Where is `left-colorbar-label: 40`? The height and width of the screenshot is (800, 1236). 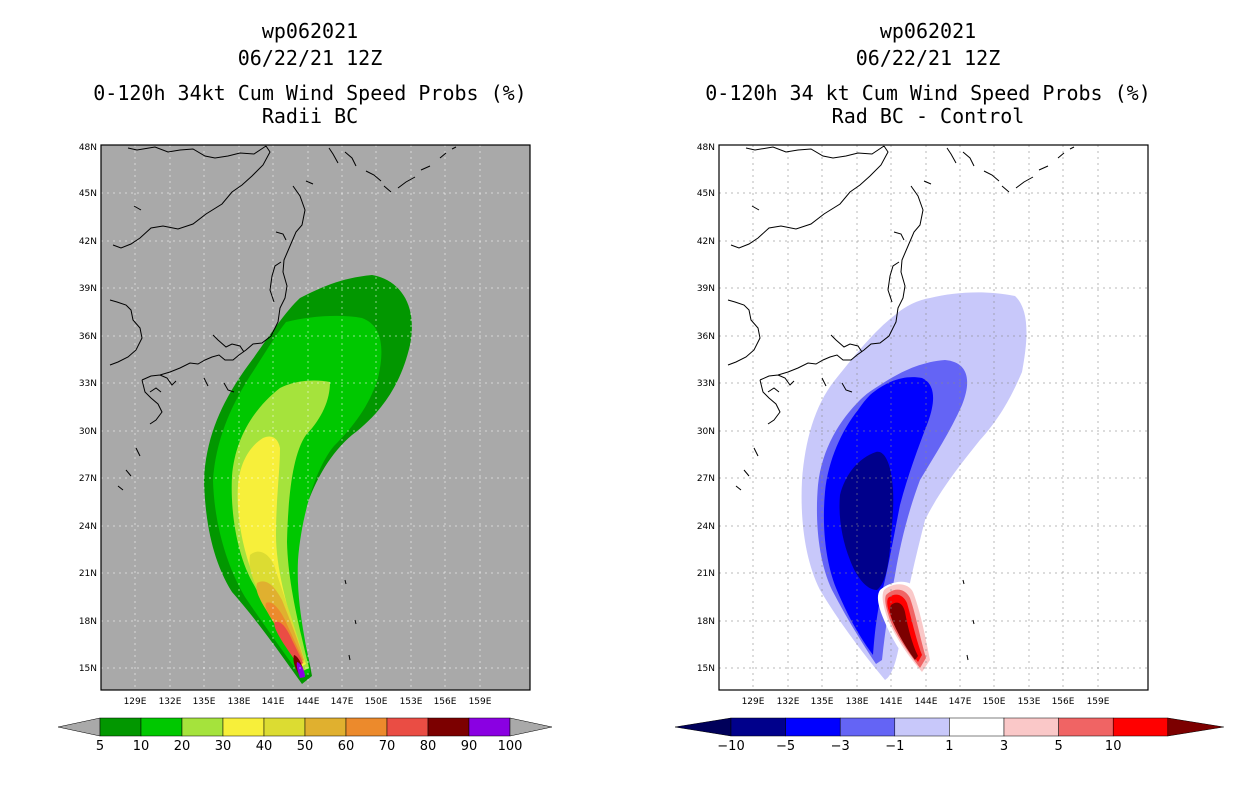 left-colorbar-label: 40 is located at coordinates (264, 746).